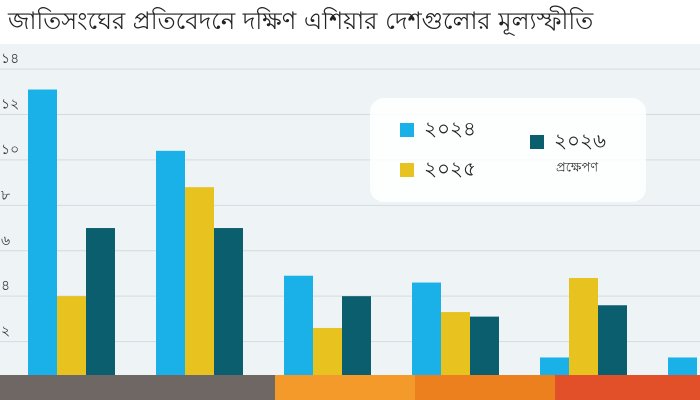 The image size is (700, 400). What do you see at coordinates (10, 59) in the screenshot?
I see `y-tick-label: ১৪` at bounding box center [10, 59].